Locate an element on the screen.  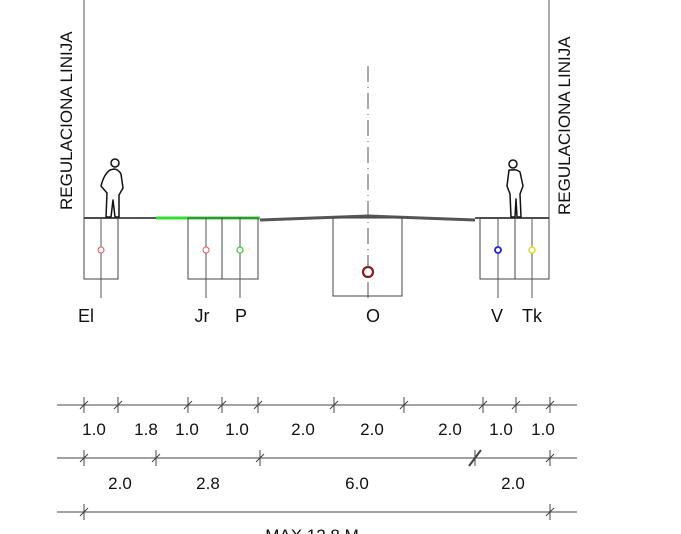
label-el: El is located at coordinates (86, 316).